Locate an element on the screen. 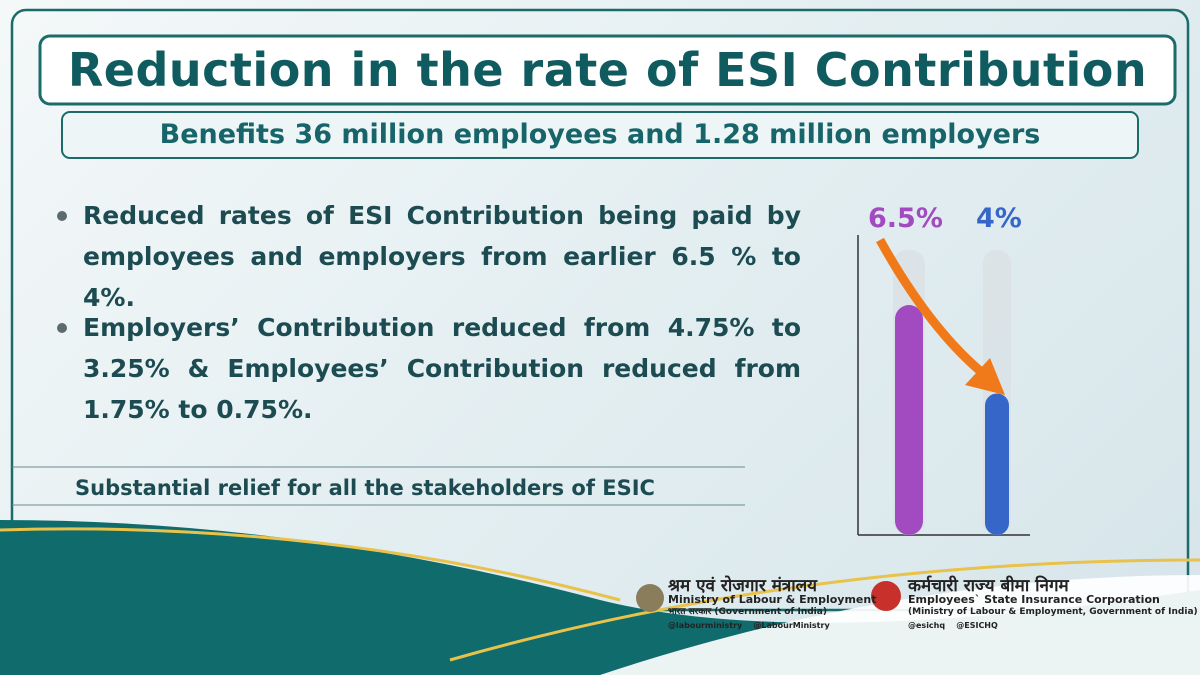 Image resolution: width=1200 pixels, height=675 pixels. value-label: 4% is located at coordinates (999, 218).